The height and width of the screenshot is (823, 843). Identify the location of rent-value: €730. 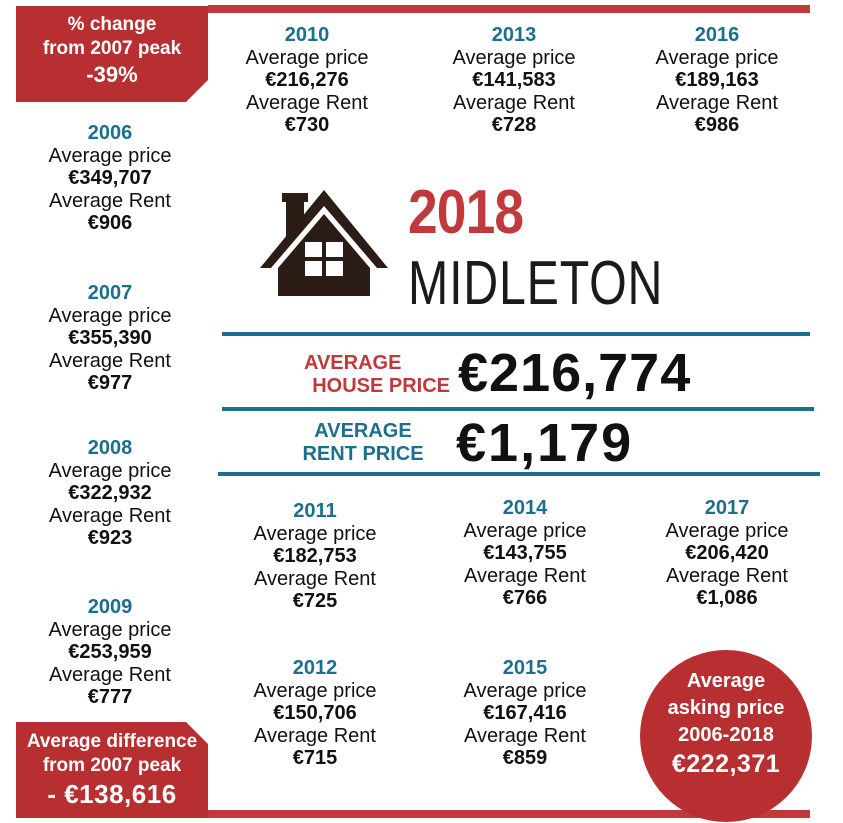
(307, 125).